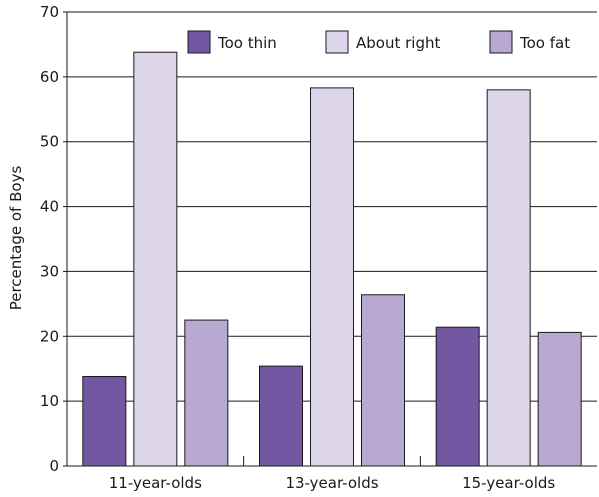  What do you see at coordinates (49, 401) in the screenshot?
I see `y-tick-label: 10` at bounding box center [49, 401].